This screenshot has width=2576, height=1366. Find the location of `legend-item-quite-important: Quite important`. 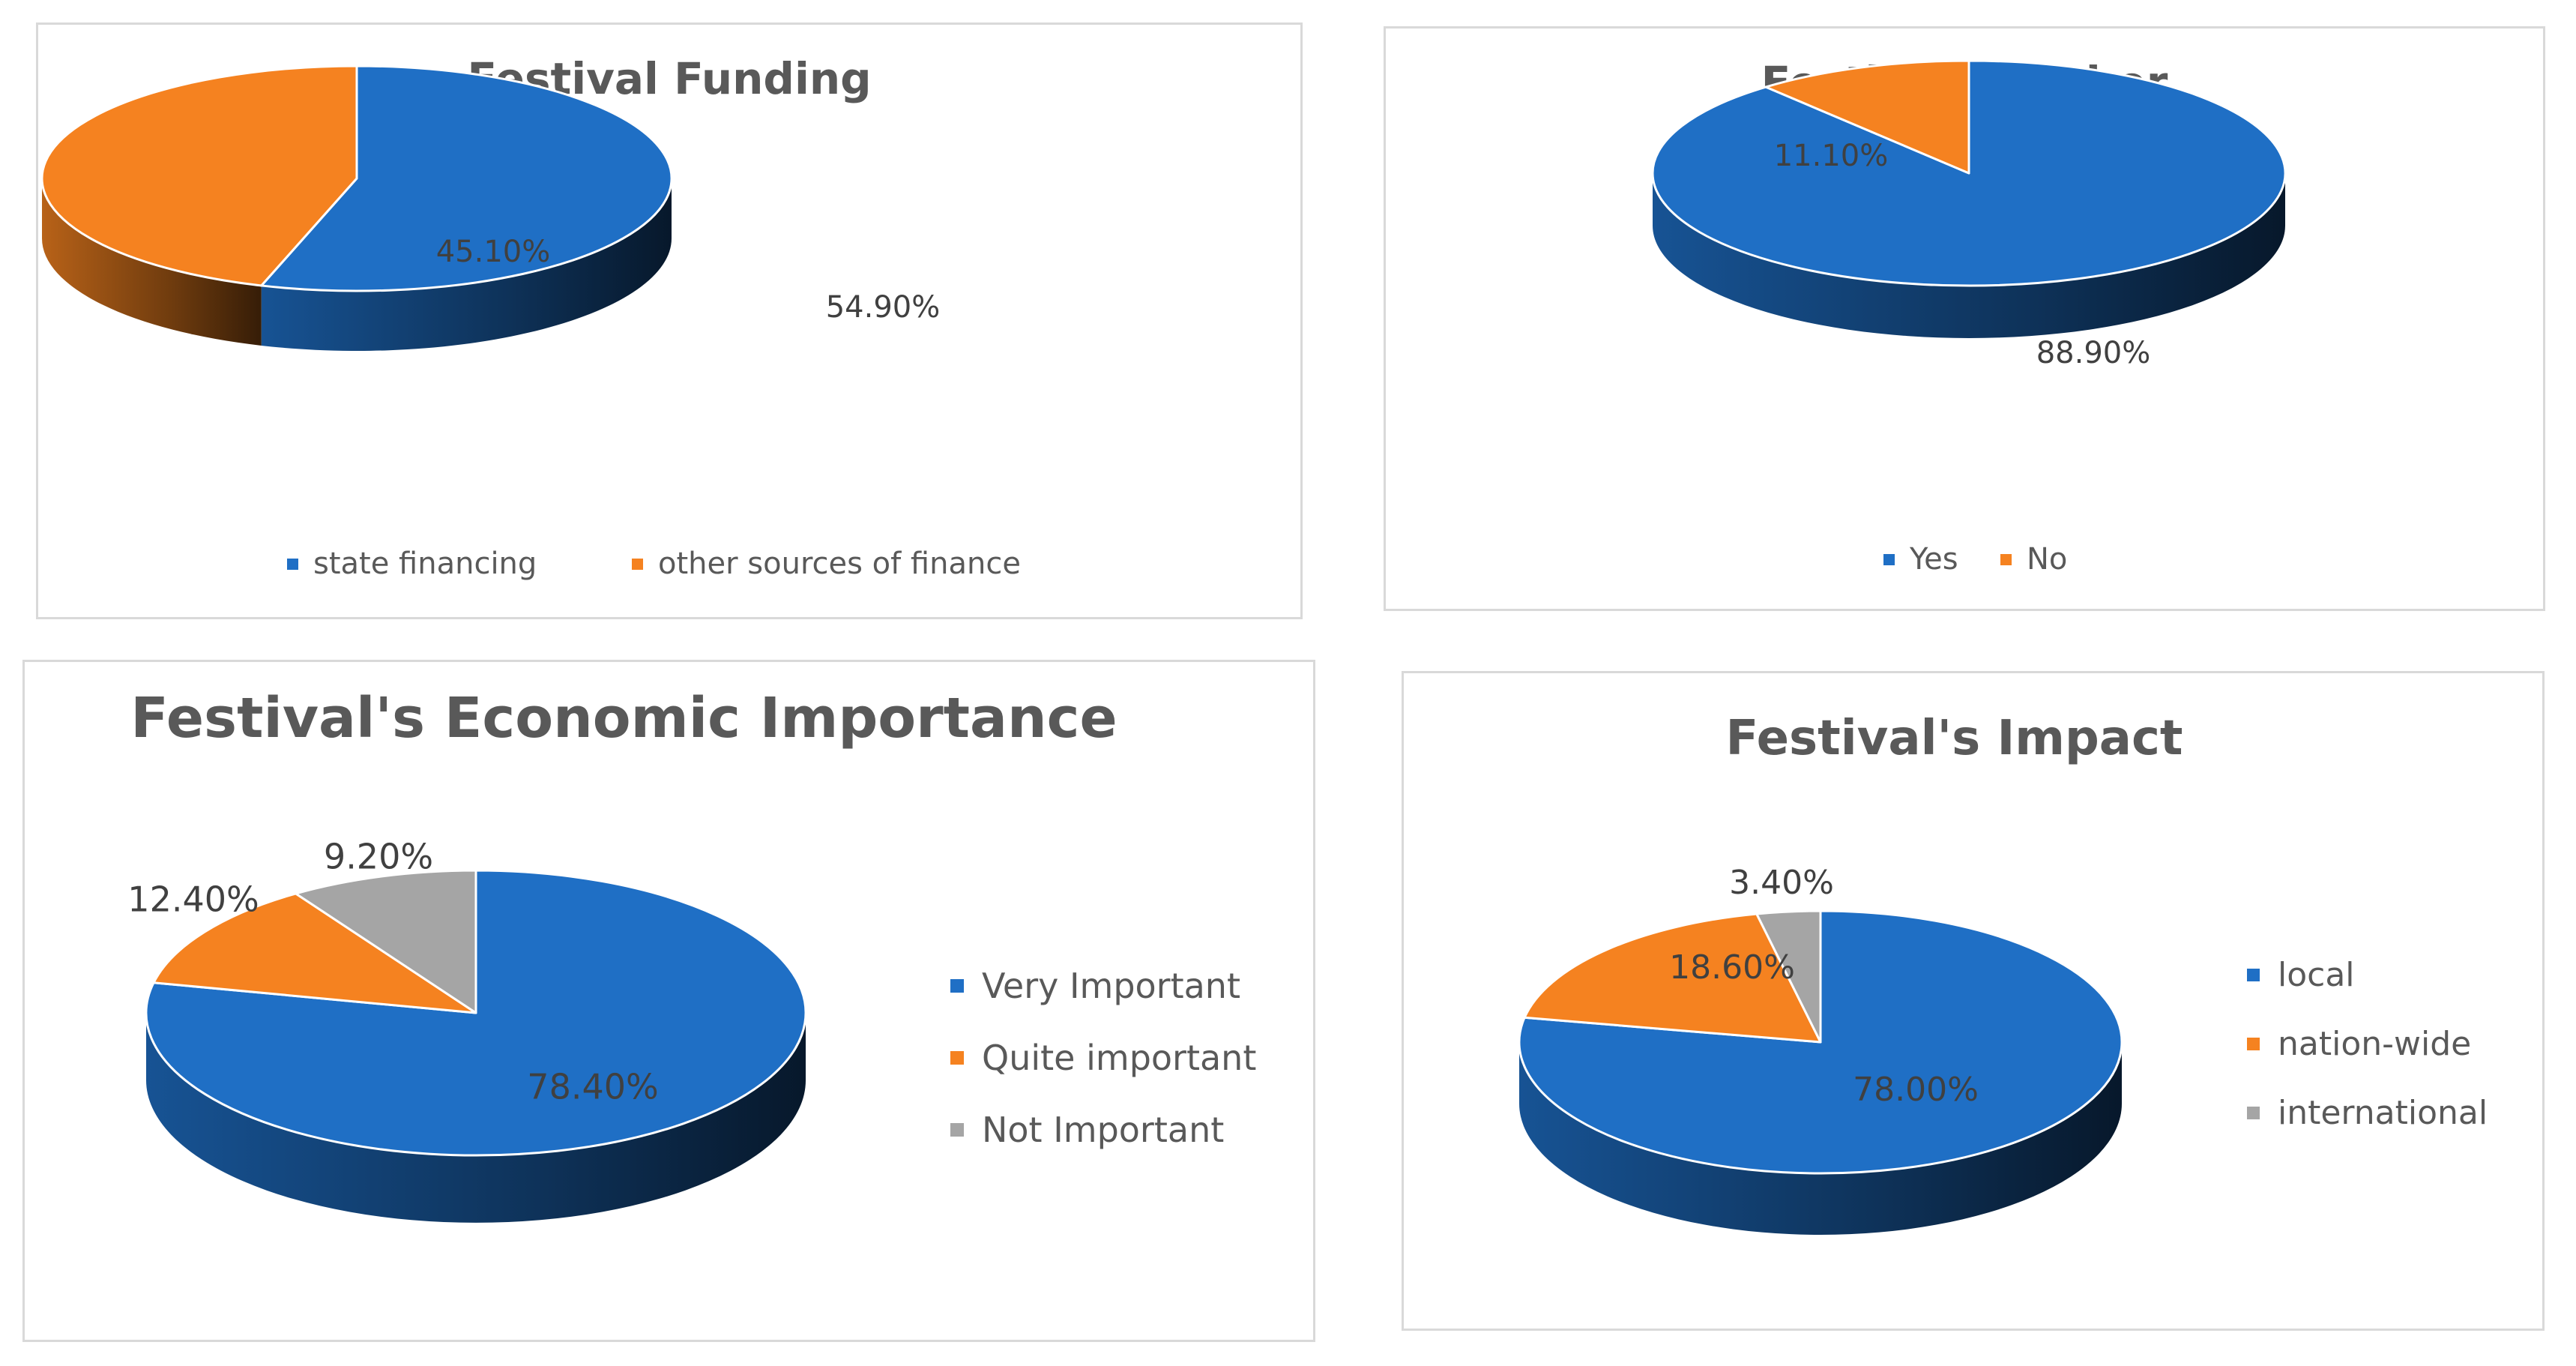

legend-item-quite-important: Quite important is located at coordinates (1103, 1058).